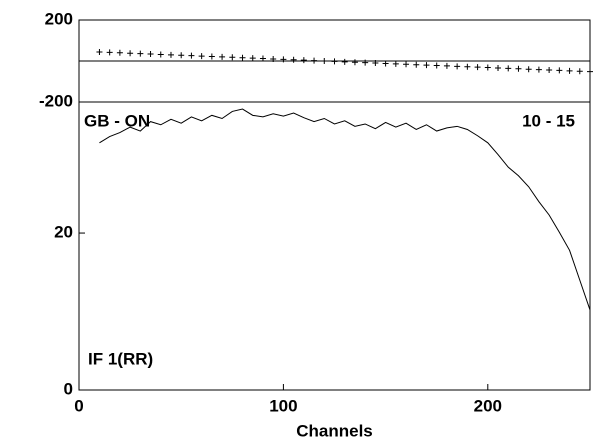  Describe the element at coordinates (283, 405) in the screenshot. I see `x-tick-label: 100` at that location.